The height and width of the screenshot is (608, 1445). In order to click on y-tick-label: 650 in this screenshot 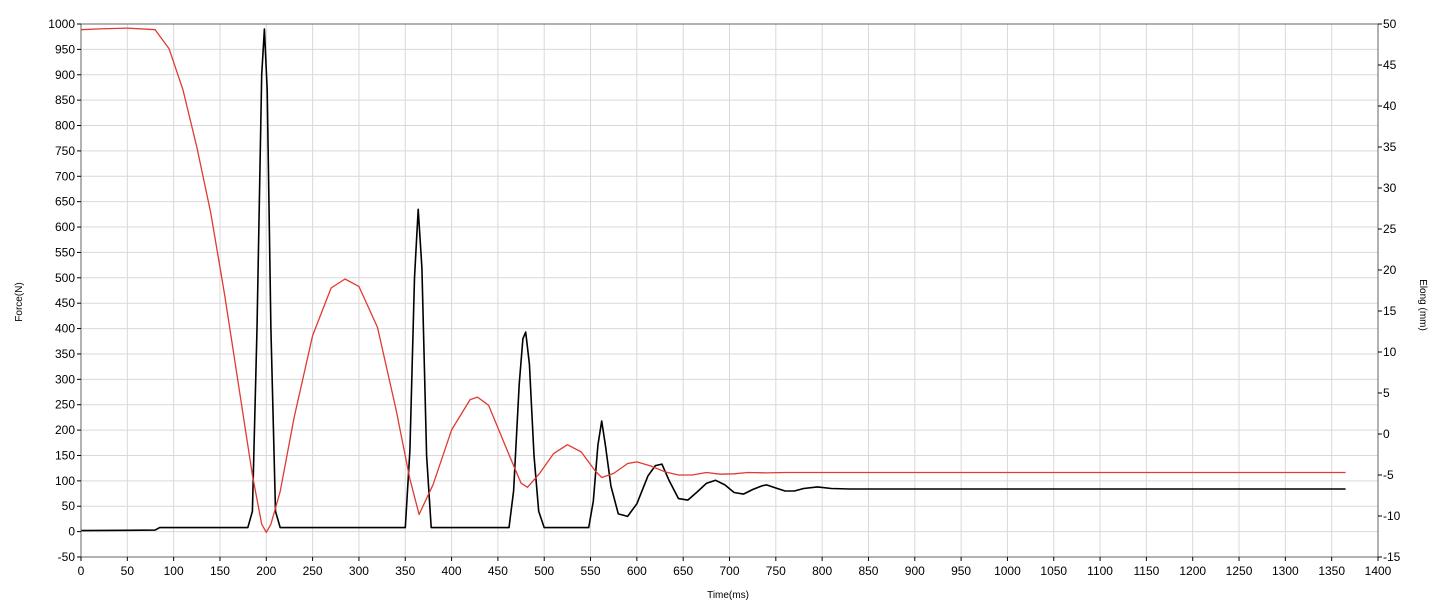, I will do `click(65, 202)`.